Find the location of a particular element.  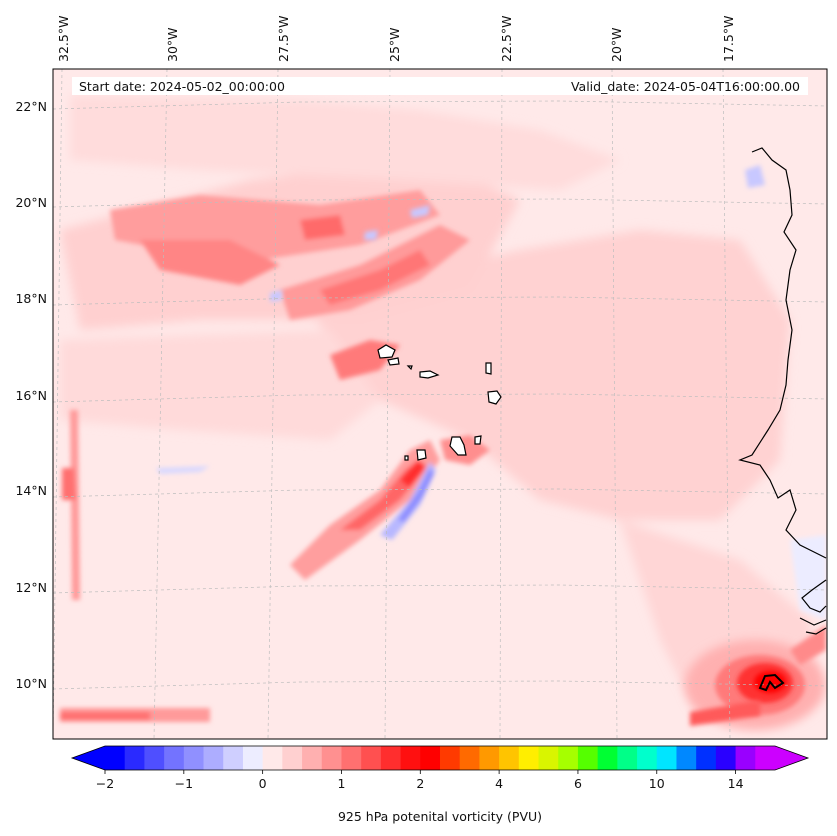

island-boa-vista is located at coordinates (494, 397).